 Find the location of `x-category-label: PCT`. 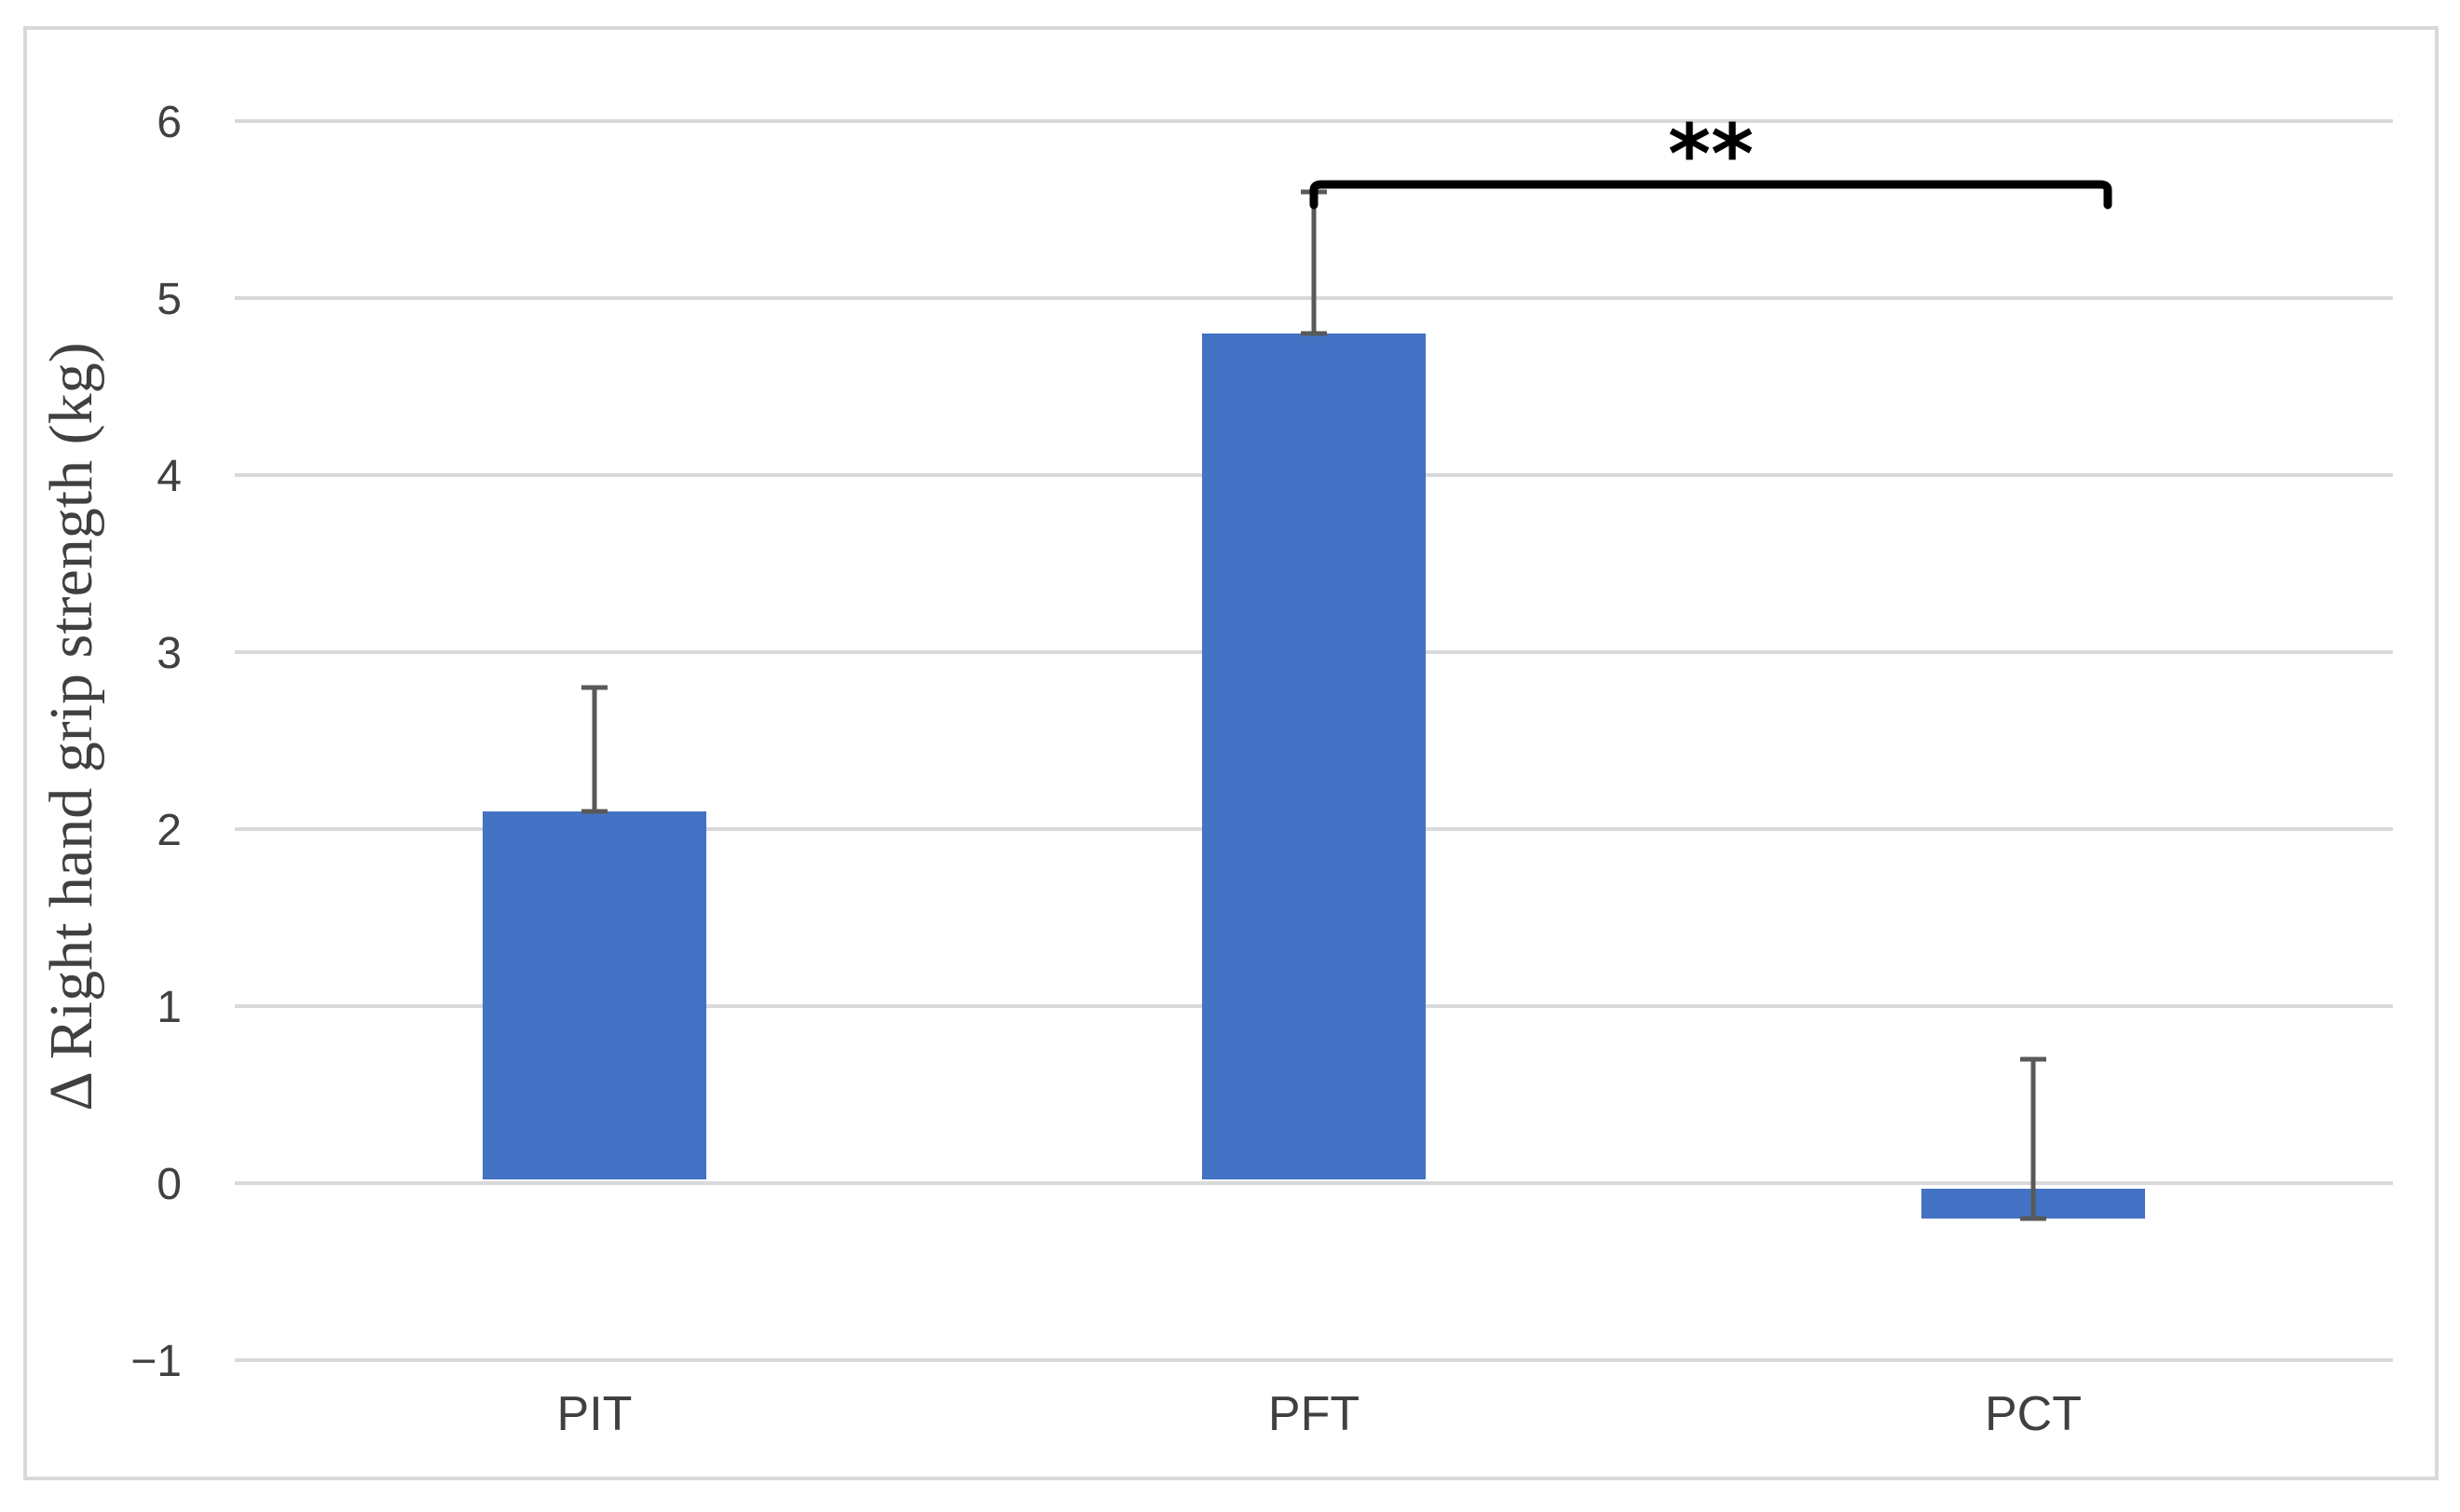

x-category-label: PCT is located at coordinates (2033, 1414).